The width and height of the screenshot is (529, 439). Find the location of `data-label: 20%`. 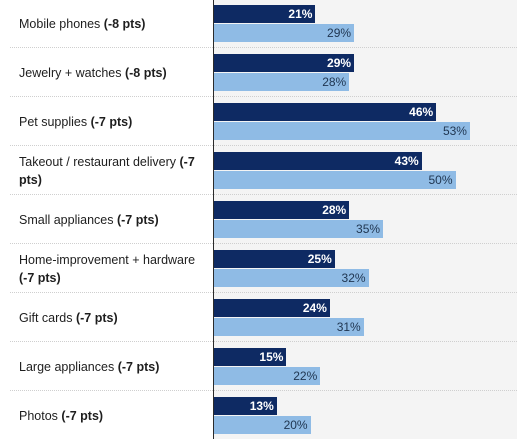

data-label: 20% is located at coordinates (295, 425).